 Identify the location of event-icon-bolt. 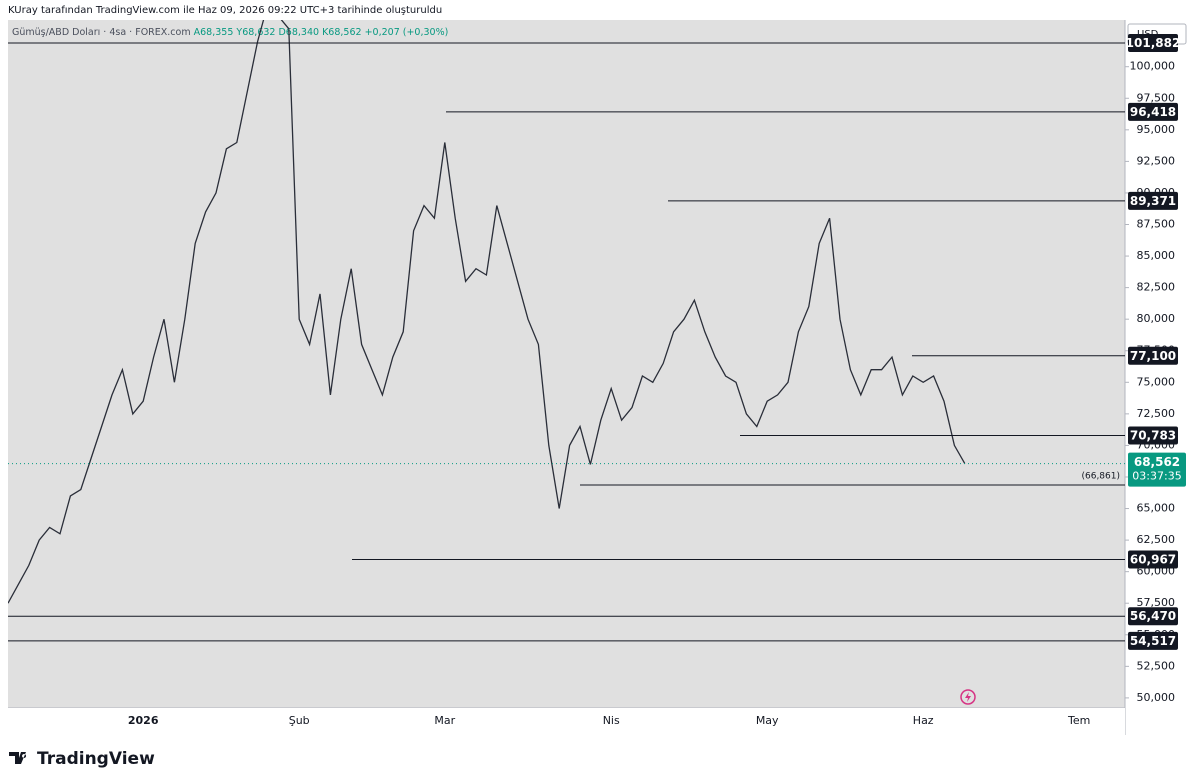
(968, 697).